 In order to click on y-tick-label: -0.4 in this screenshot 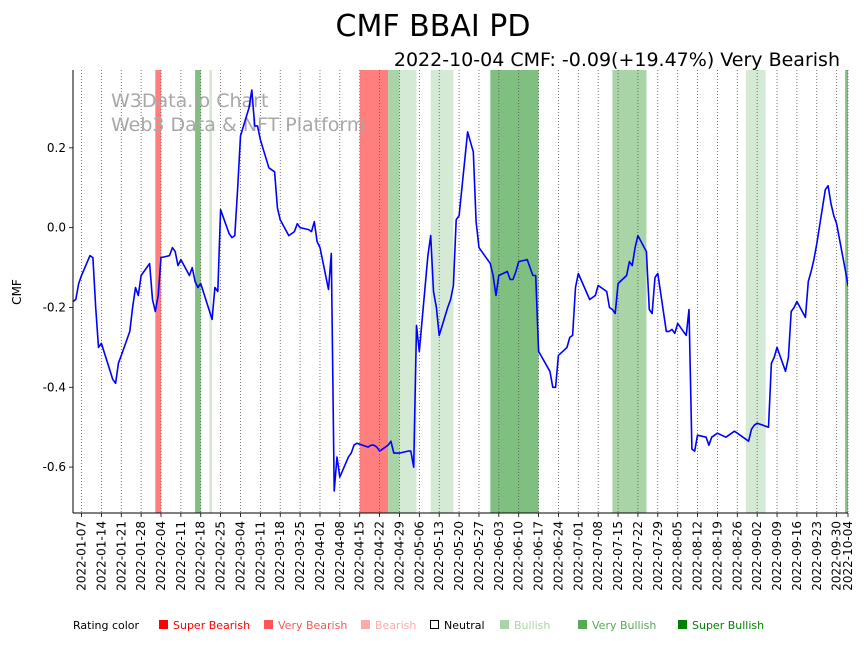, I will do `click(54, 387)`.